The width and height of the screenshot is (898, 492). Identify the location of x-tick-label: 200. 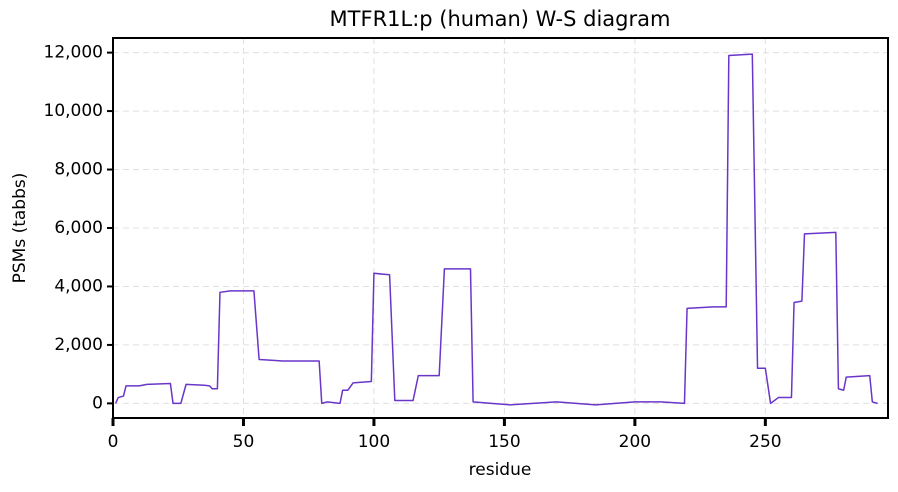
(635, 442).